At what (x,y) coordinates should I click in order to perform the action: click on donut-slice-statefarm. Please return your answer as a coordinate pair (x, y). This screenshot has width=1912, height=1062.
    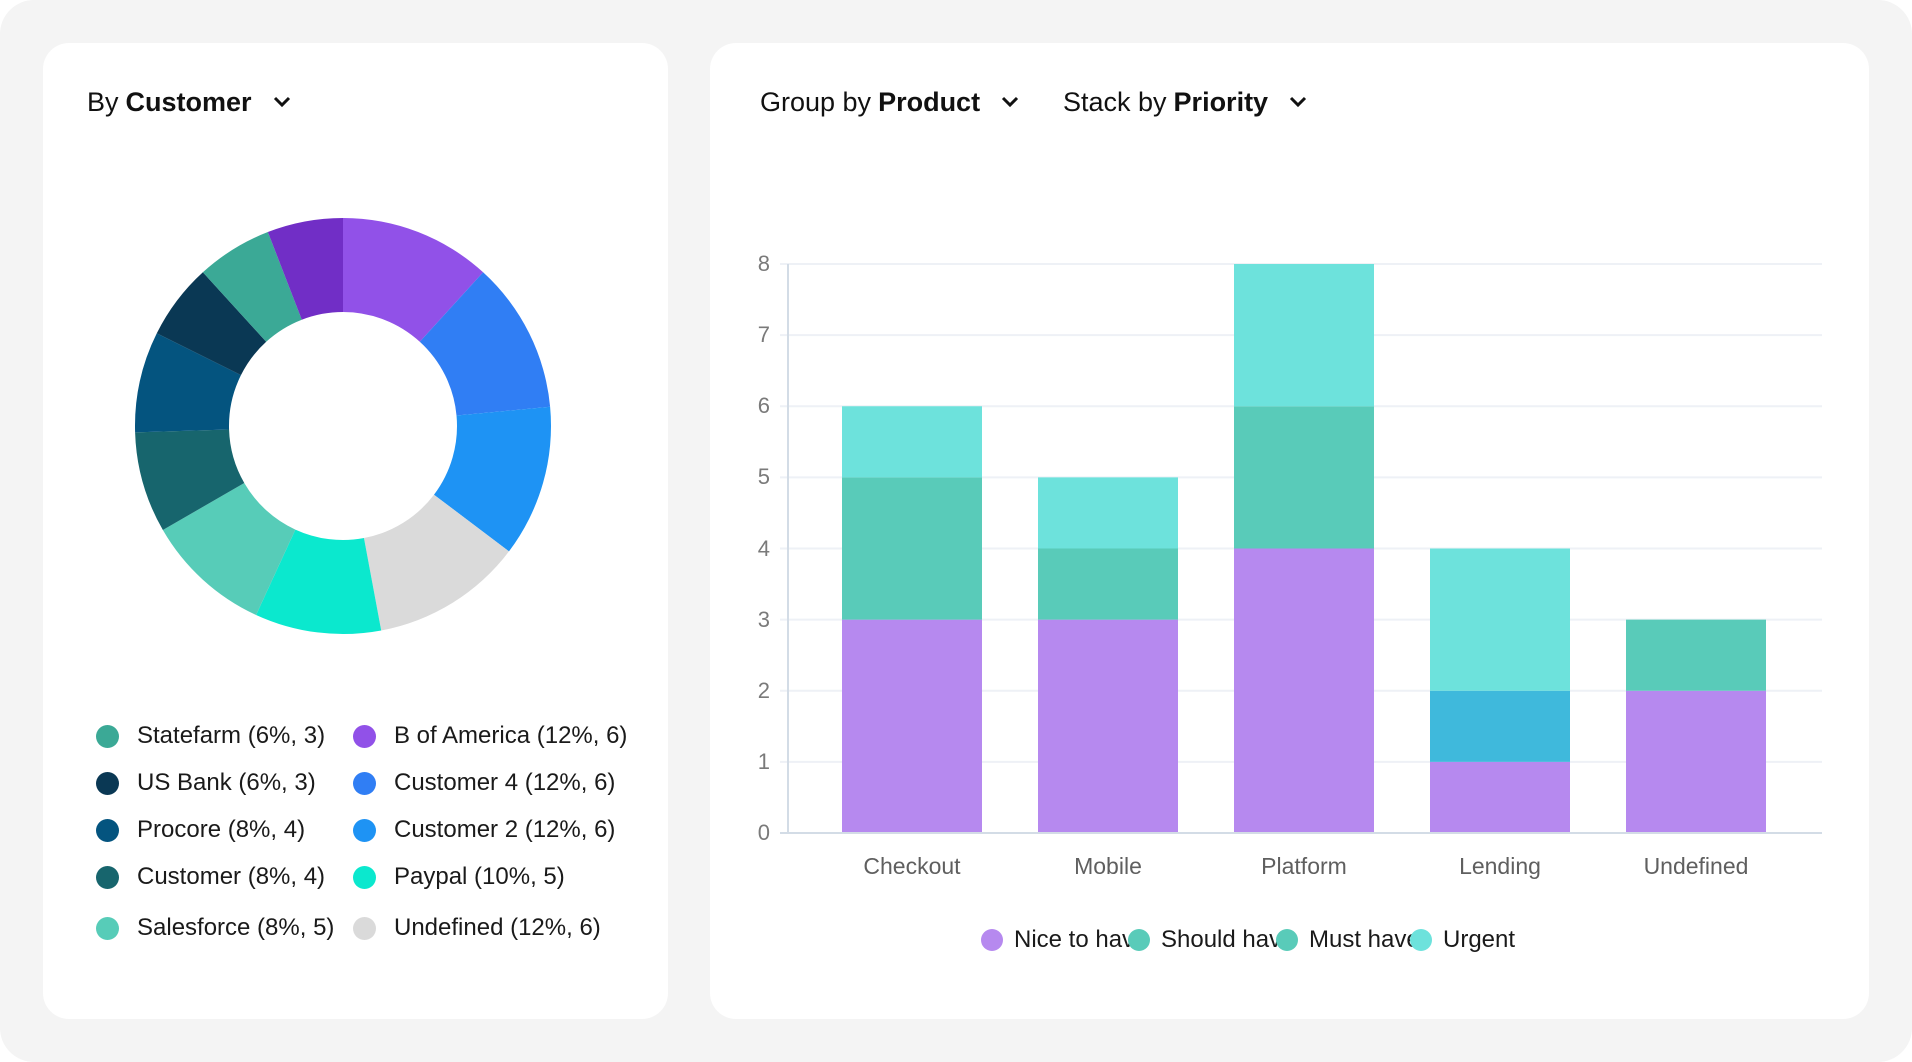
    Looking at the image, I should click on (252, 287).